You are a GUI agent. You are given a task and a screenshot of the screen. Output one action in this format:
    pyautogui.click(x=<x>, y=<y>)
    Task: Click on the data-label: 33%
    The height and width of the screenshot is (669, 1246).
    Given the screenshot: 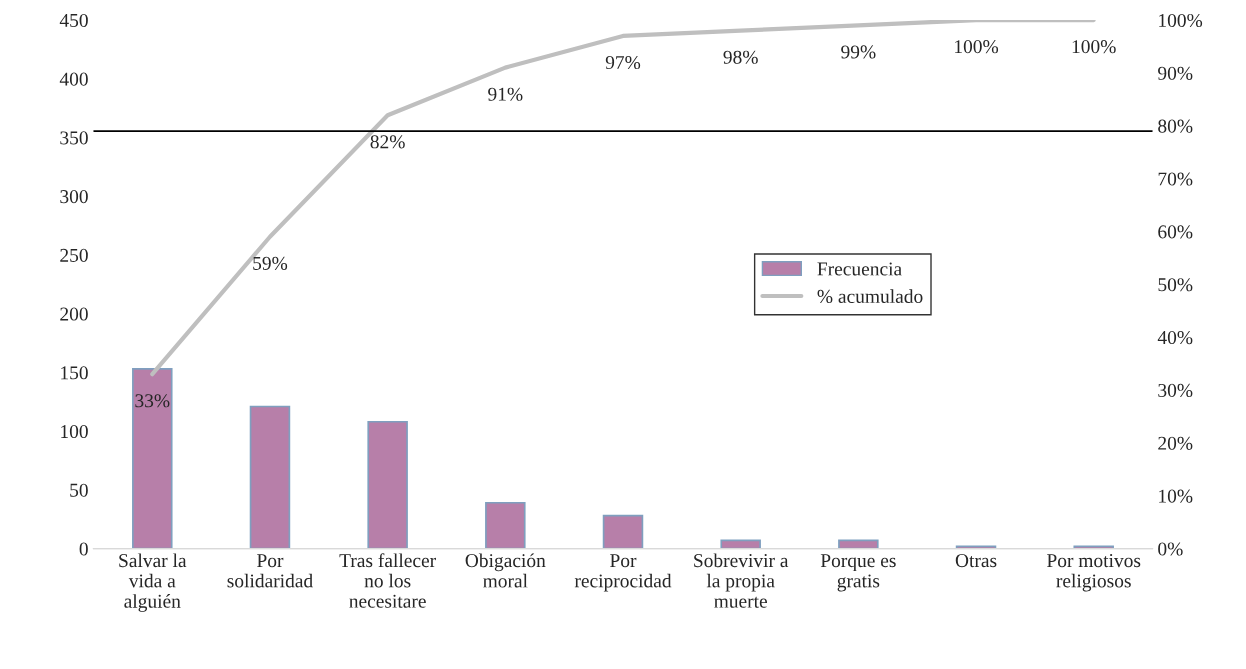 What is the action you would take?
    pyautogui.click(x=152, y=401)
    